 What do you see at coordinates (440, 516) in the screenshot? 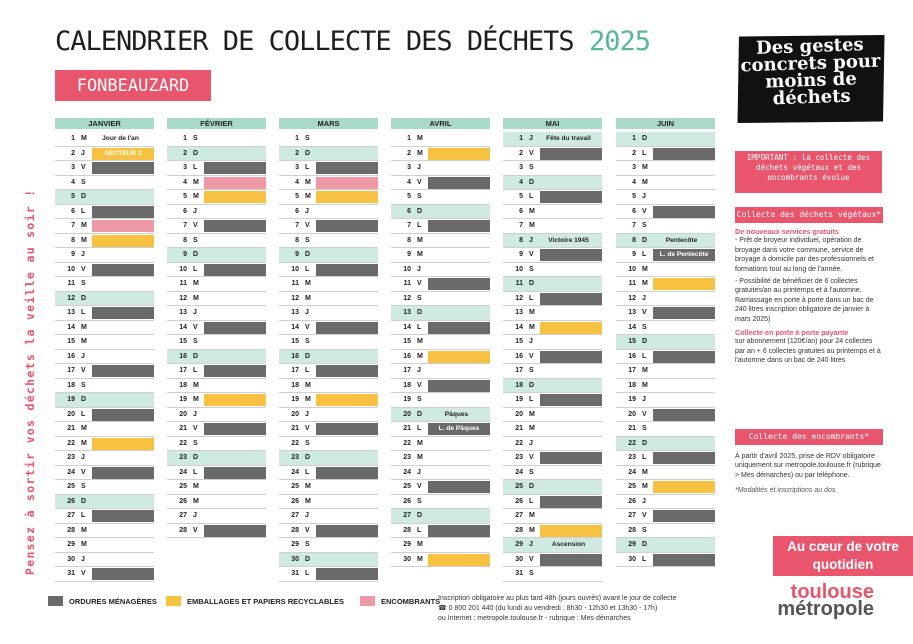
I see `day-row: 27 D` at bounding box center [440, 516].